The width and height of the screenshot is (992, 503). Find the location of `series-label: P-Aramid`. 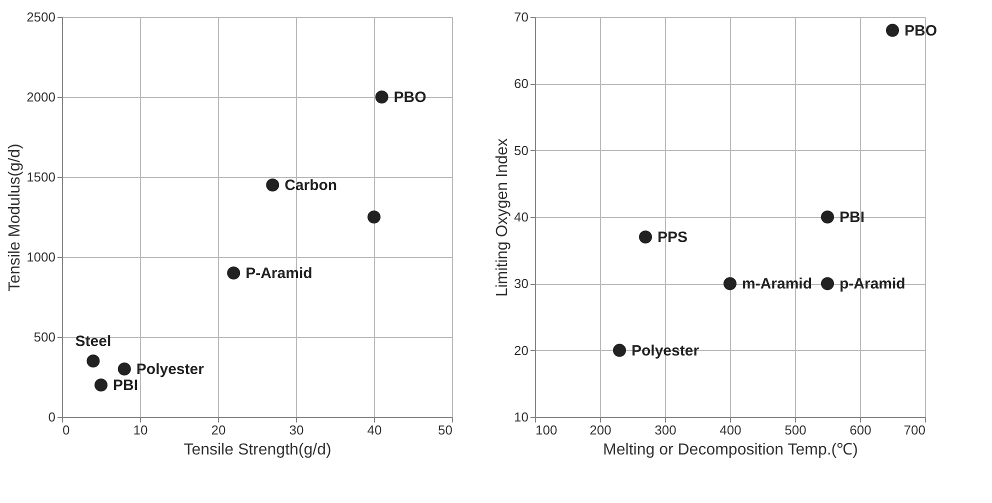

series-label: P-Aramid is located at coordinates (279, 273).